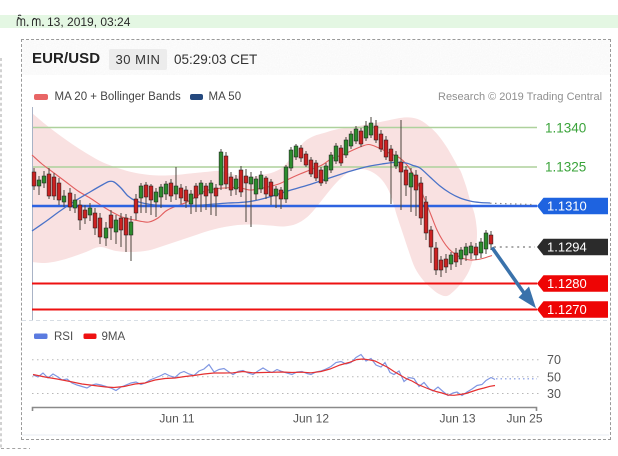  Describe the element at coordinates (565, 128) in the screenshot. I see `svg-text: 1.1340` at that location.